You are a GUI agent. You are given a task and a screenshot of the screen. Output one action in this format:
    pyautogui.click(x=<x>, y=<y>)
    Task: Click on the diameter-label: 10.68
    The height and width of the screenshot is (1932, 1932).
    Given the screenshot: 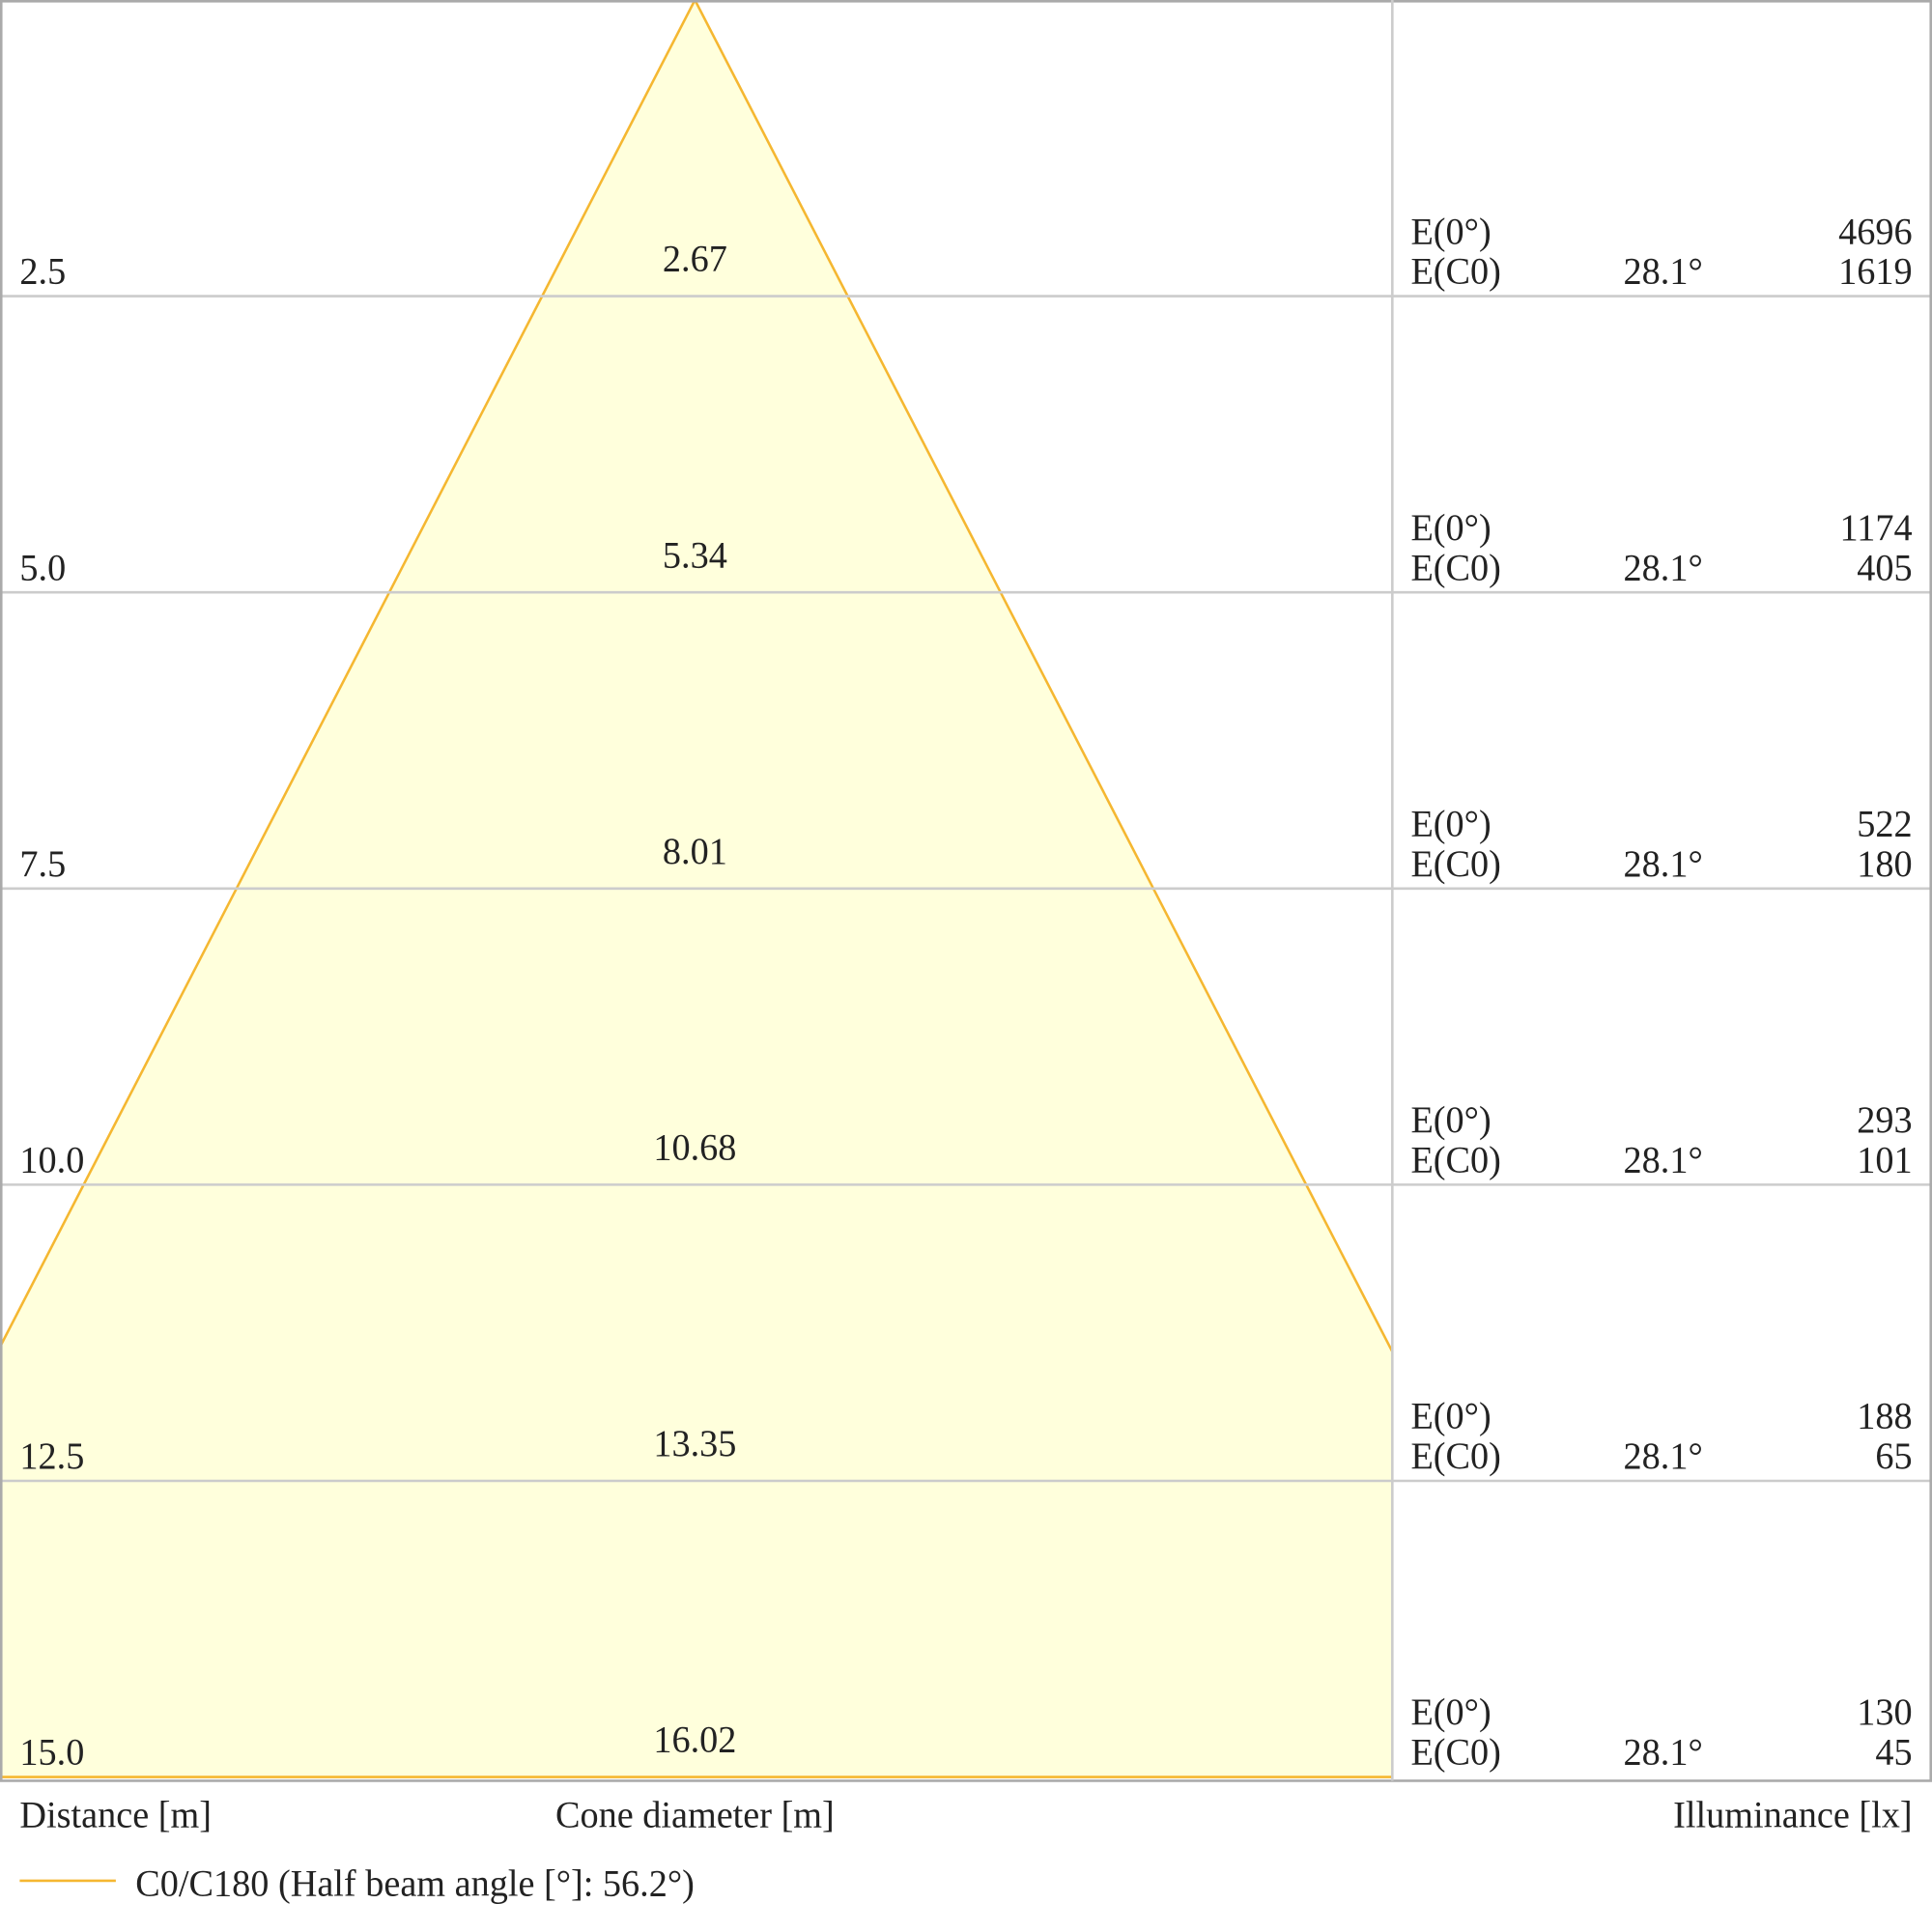 What is the action you would take?
    pyautogui.click(x=694, y=1147)
    